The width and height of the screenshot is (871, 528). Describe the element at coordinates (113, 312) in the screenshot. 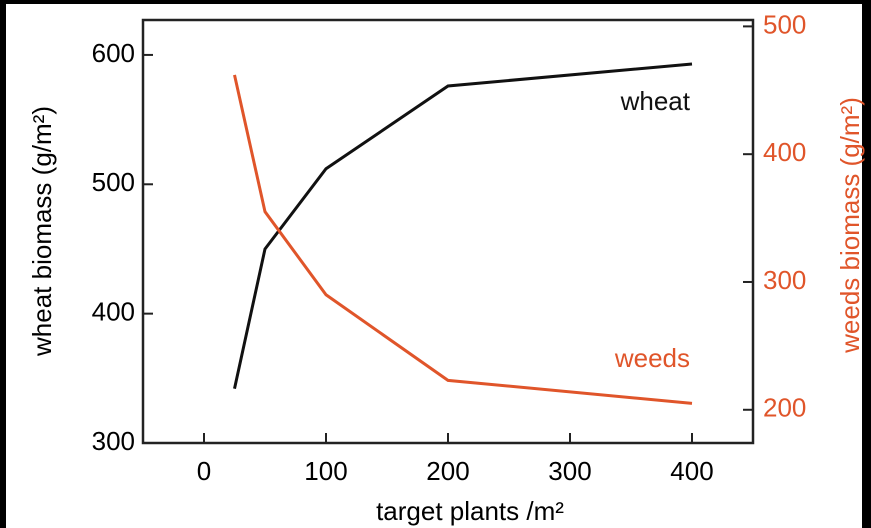

I see `y-tick-label: 400` at that location.